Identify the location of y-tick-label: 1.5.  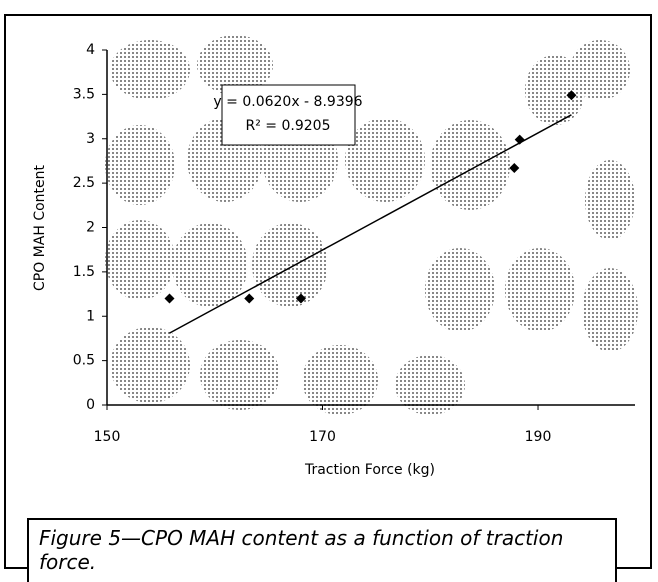
(84, 272).